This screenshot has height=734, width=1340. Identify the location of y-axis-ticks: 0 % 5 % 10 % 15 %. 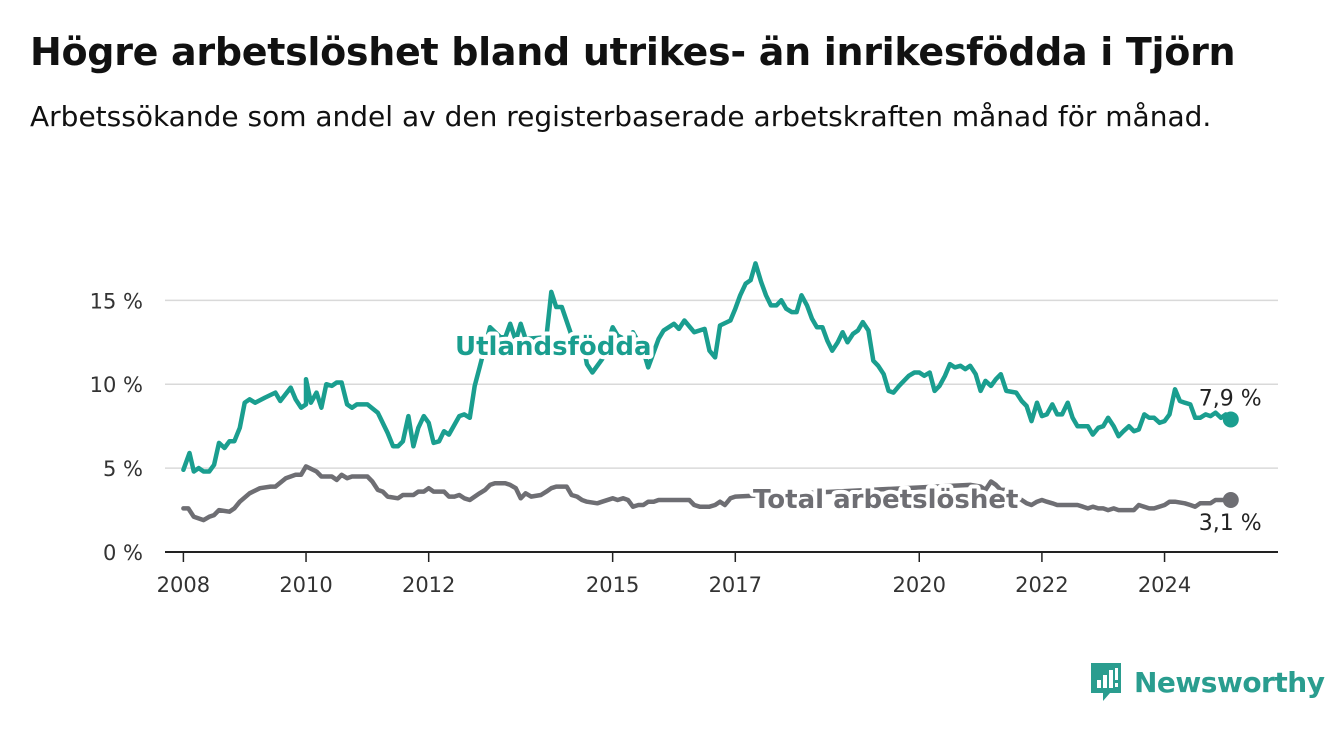
(116, 427).